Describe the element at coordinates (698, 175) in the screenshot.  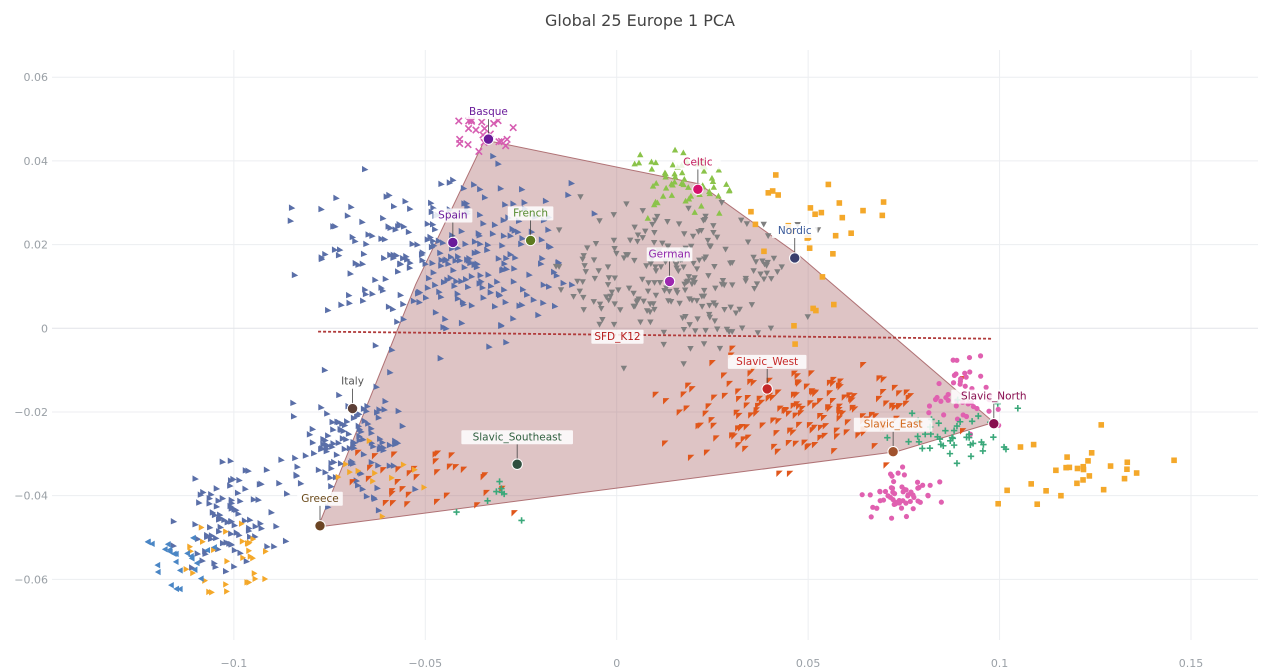
I see `population-celtic: Celtic` at that location.